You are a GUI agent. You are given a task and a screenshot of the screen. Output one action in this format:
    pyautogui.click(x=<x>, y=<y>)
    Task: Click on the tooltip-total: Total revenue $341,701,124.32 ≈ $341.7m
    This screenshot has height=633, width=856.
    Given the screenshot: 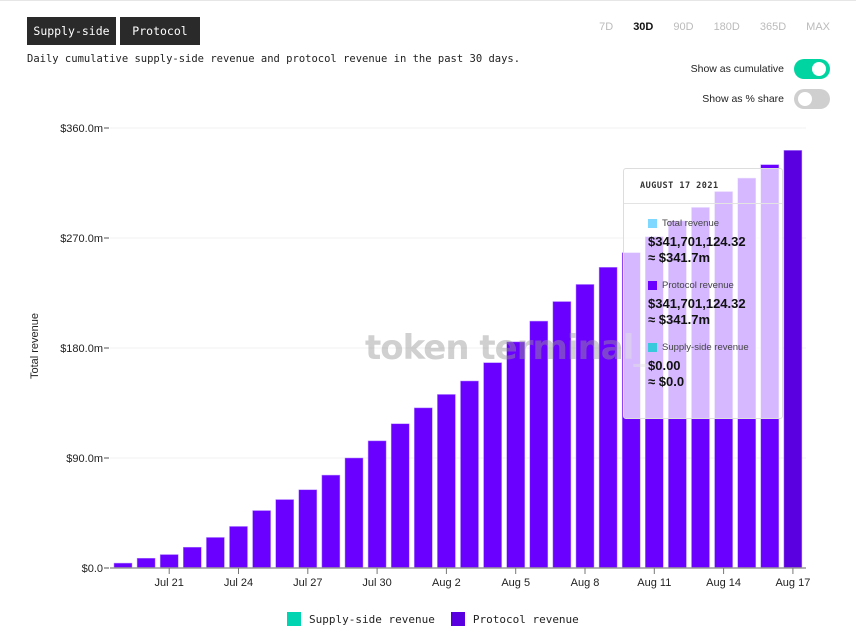 What is the action you would take?
    pyautogui.click(x=703, y=242)
    